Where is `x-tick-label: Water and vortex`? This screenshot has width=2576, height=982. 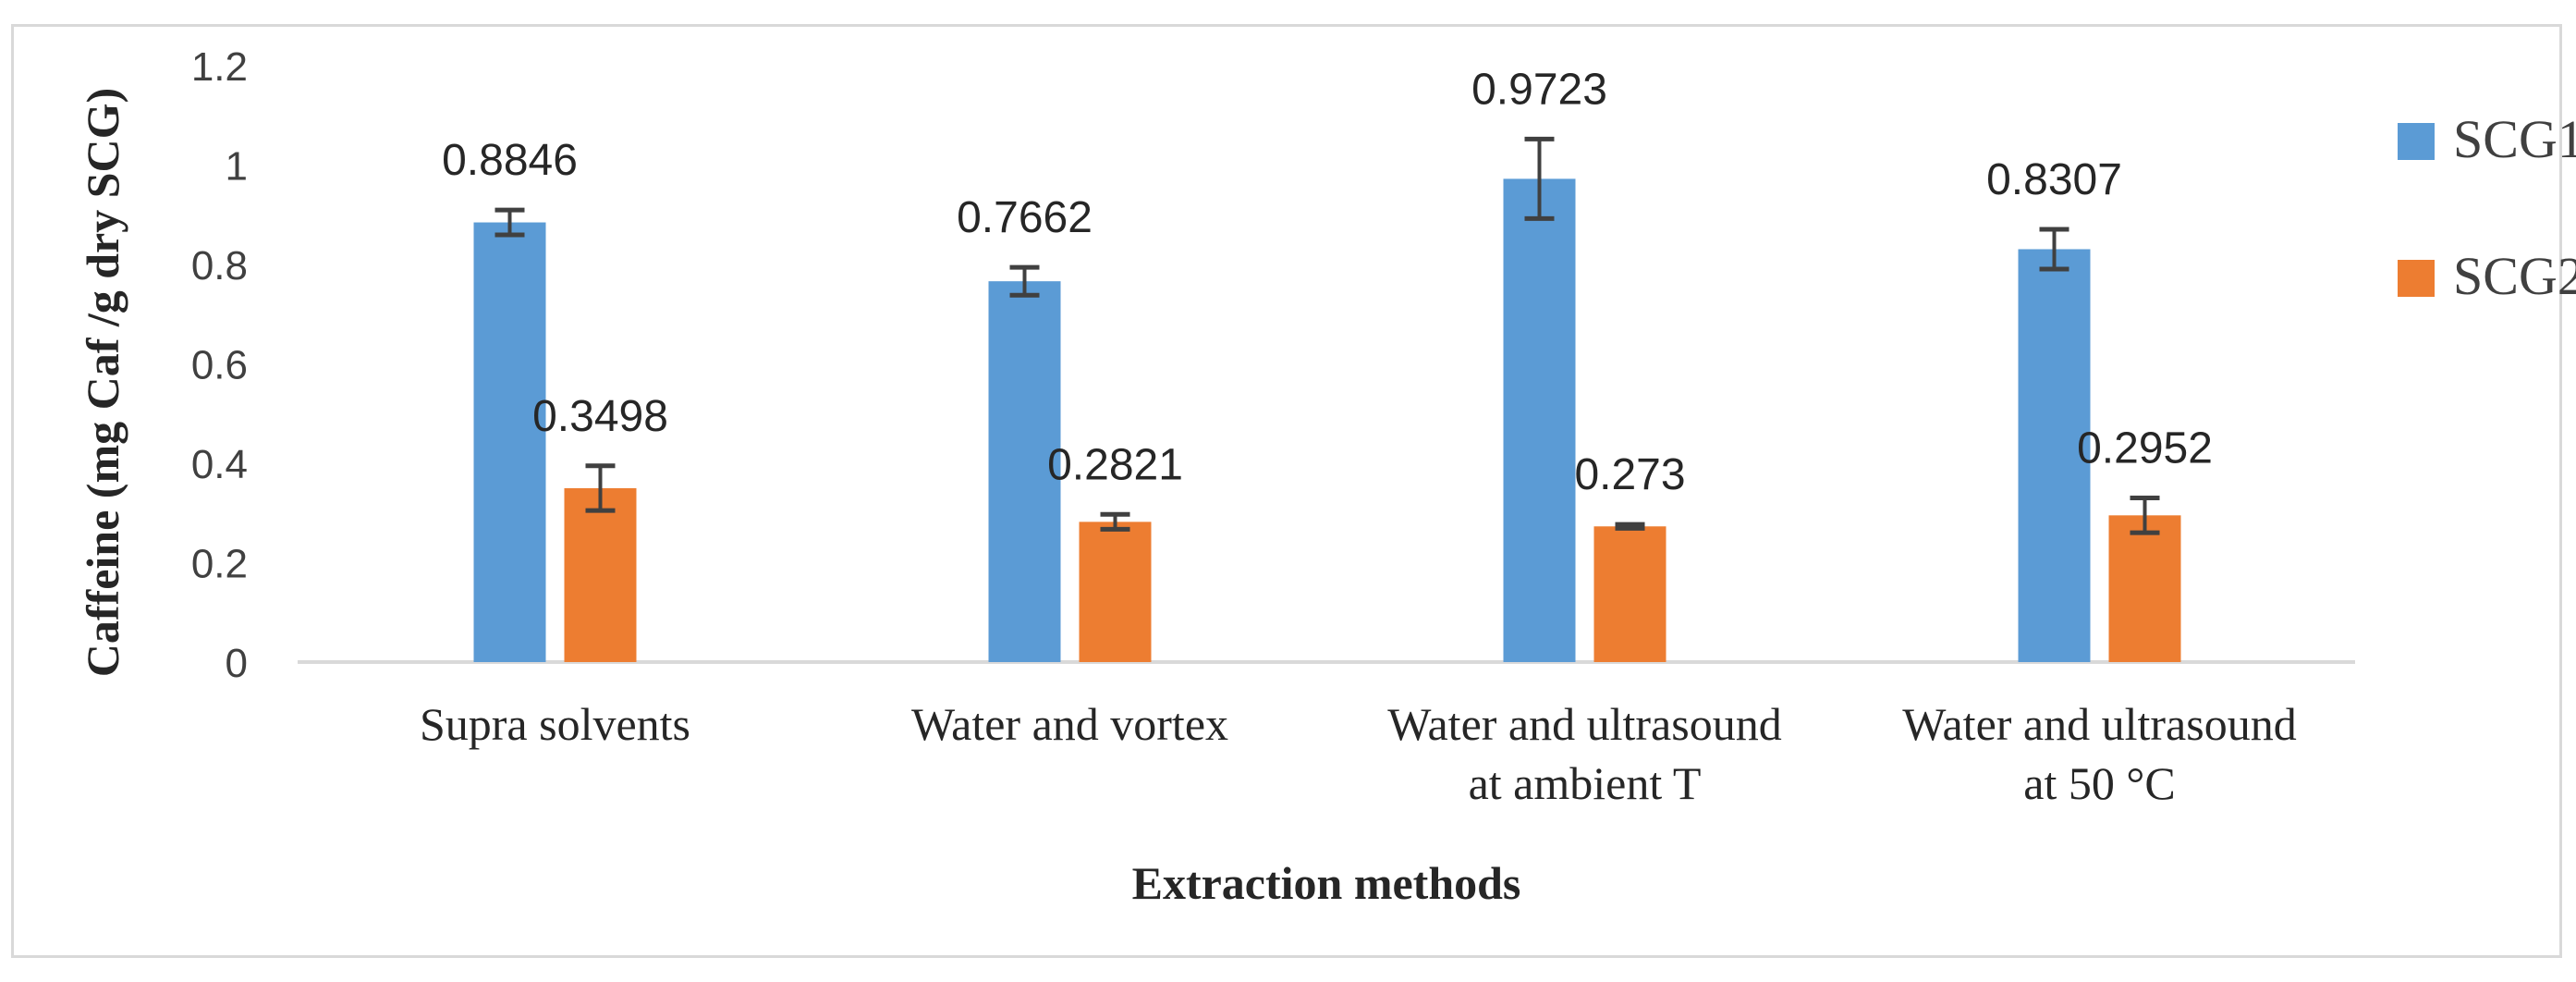 x-tick-label: Water and vortex is located at coordinates (1069, 724).